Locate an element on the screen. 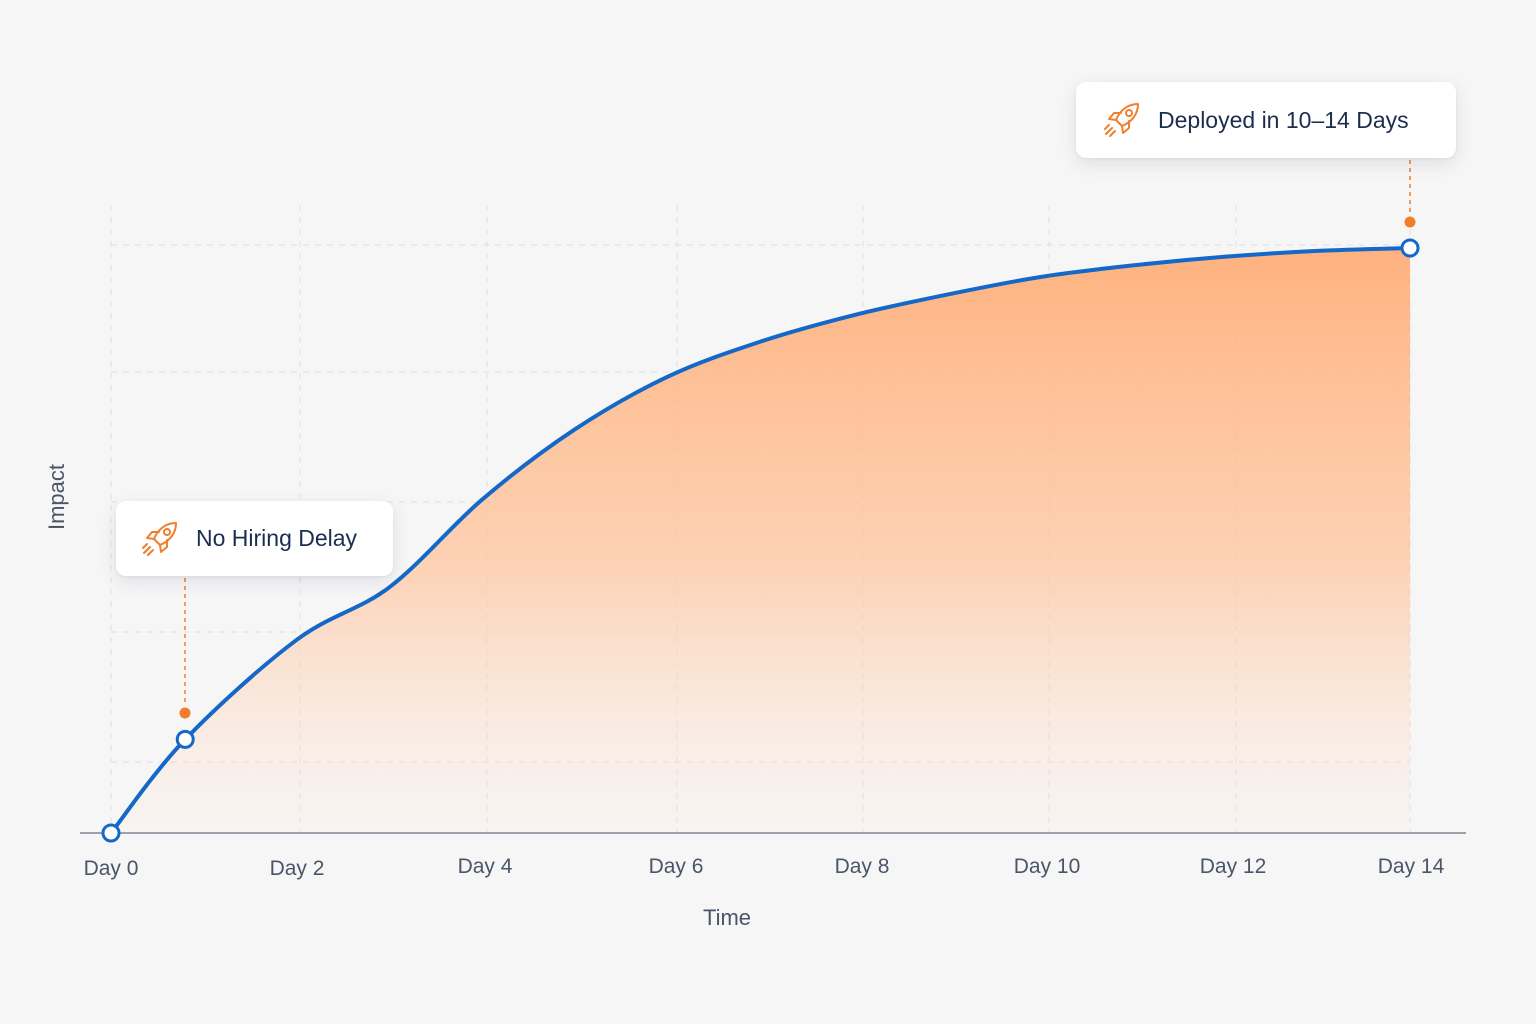 The width and height of the screenshot is (1536, 1024). y-axis-title: Impact is located at coordinates (56, 497).